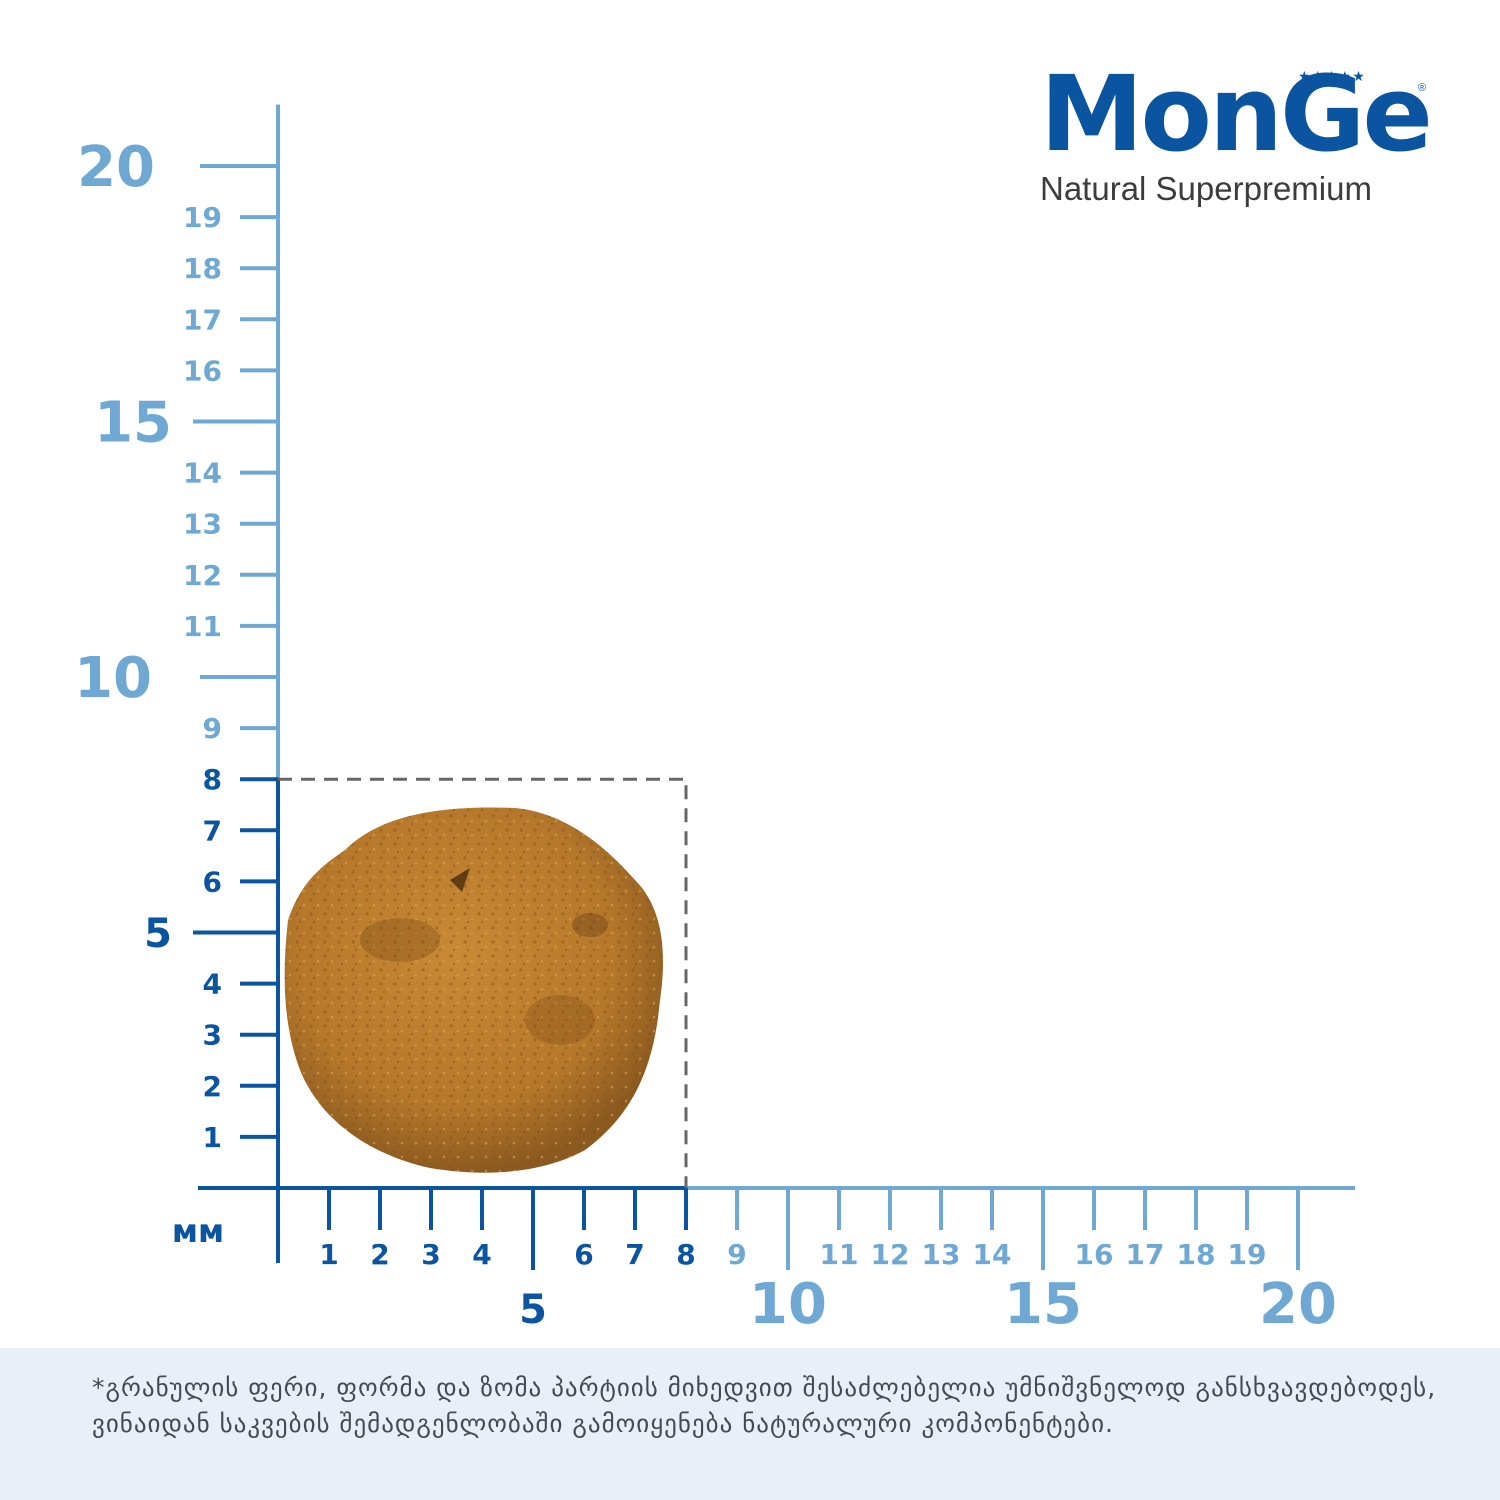  What do you see at coordinates (212, 728) in the screenshot?
I see `vertical-minor-label: 9` at bounding box center [212, 728].